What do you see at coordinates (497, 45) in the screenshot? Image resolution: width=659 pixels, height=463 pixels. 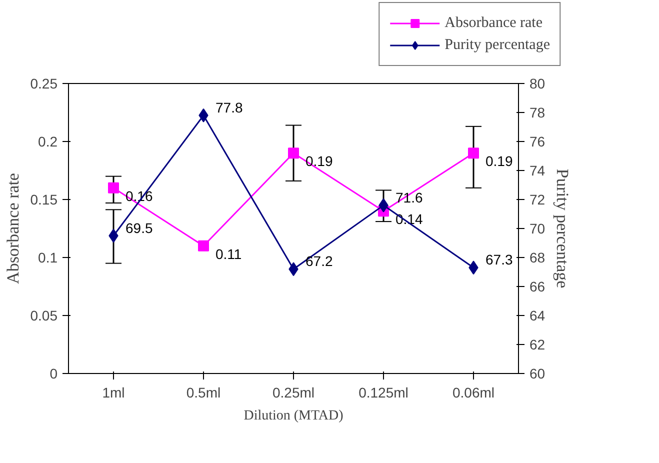 I see `legend-label: Purity percentage` at bounding box center [497, 45].